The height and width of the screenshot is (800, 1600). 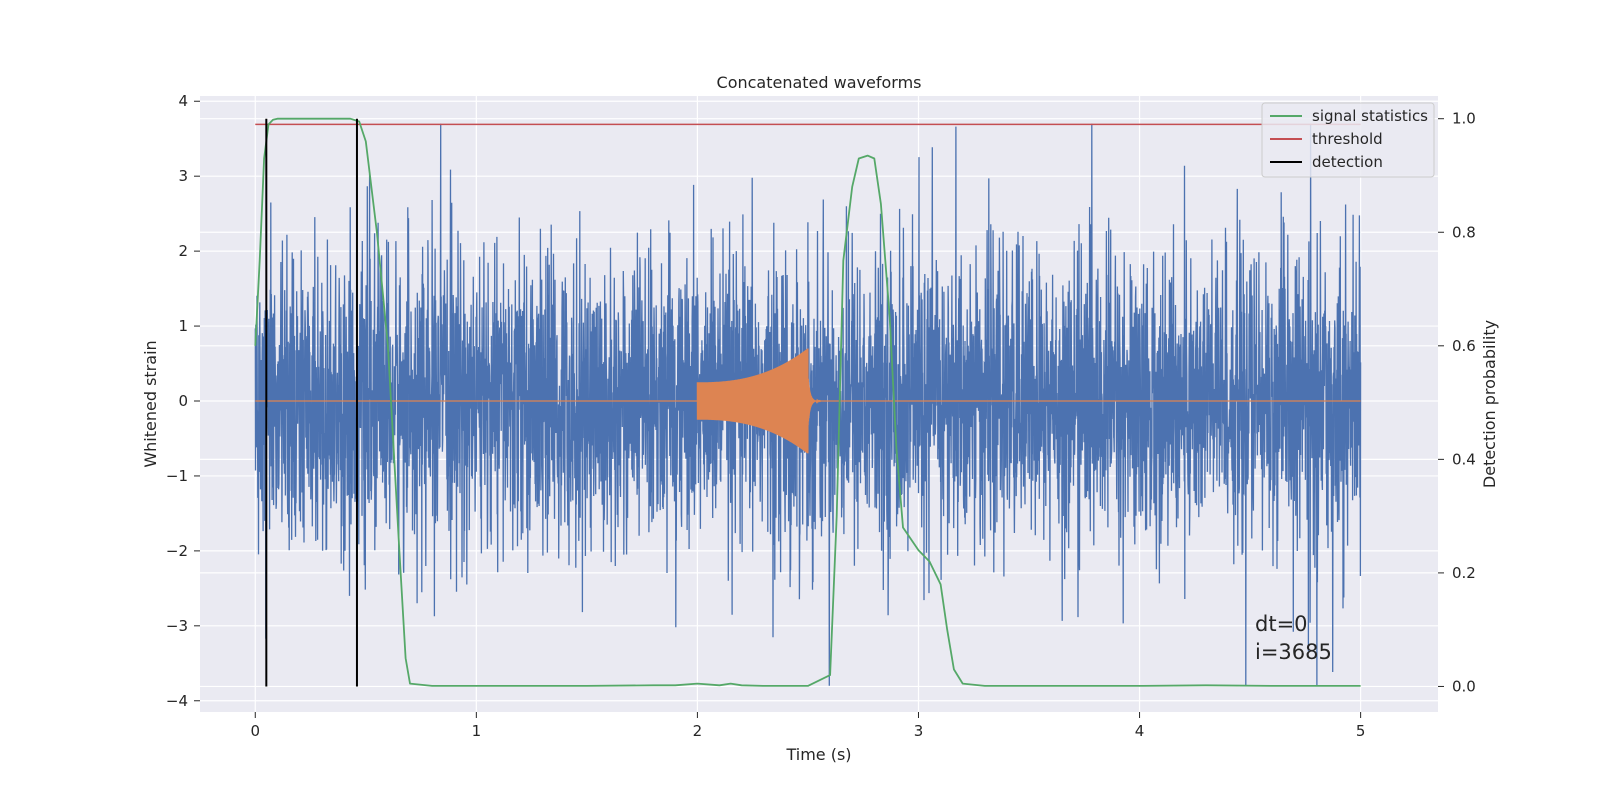 I want to click on legend-label-threshold: threshold, so click(x=1347, y=139).